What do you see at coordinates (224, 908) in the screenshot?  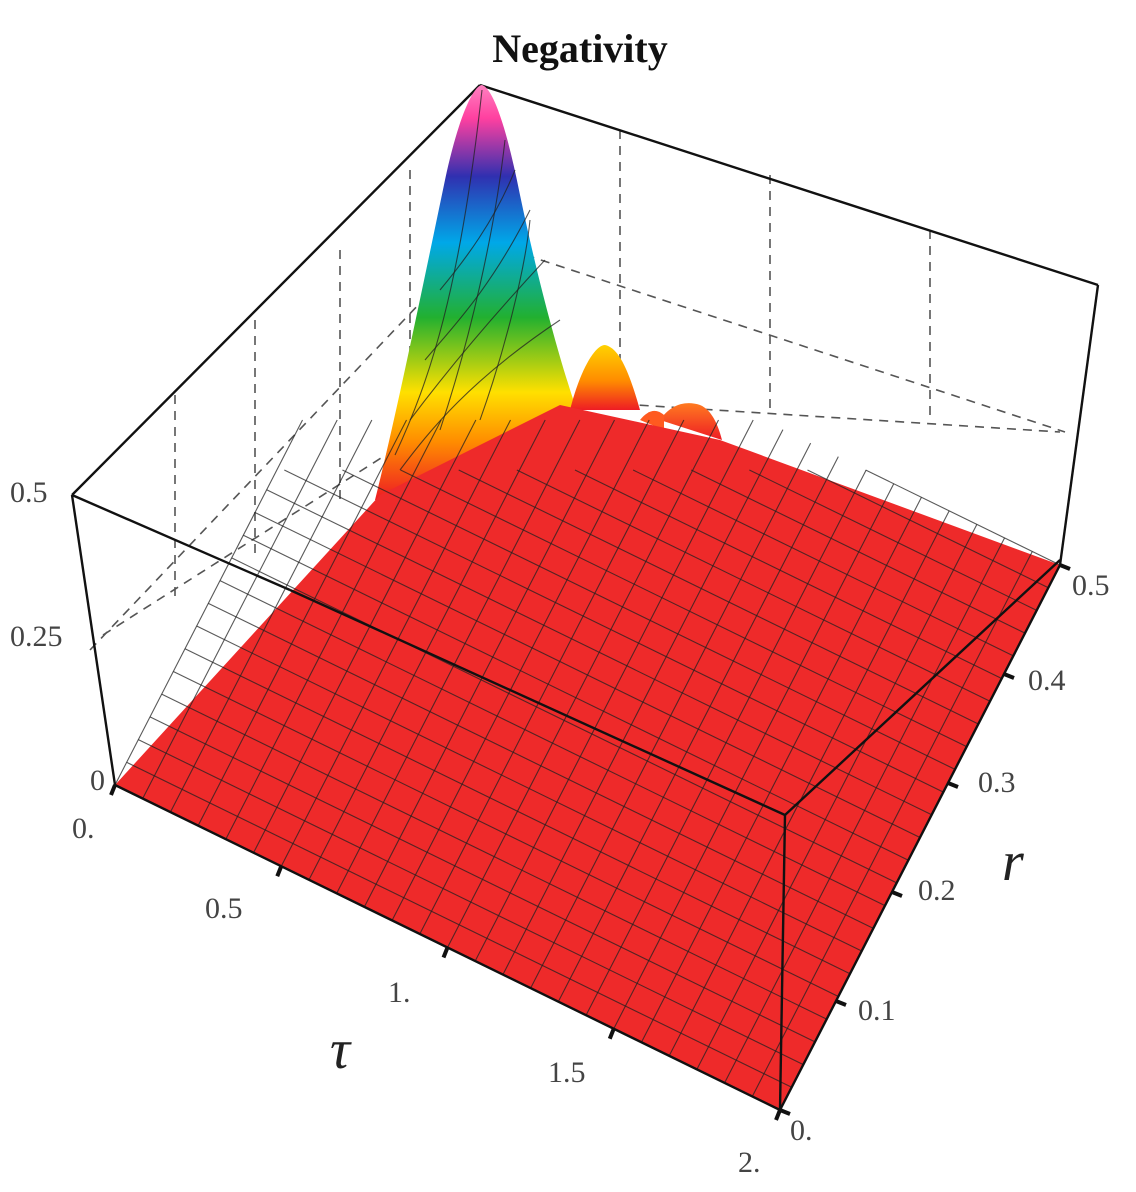 I see `tau-tick-label: 0.5` at bounding box center [224, 908].